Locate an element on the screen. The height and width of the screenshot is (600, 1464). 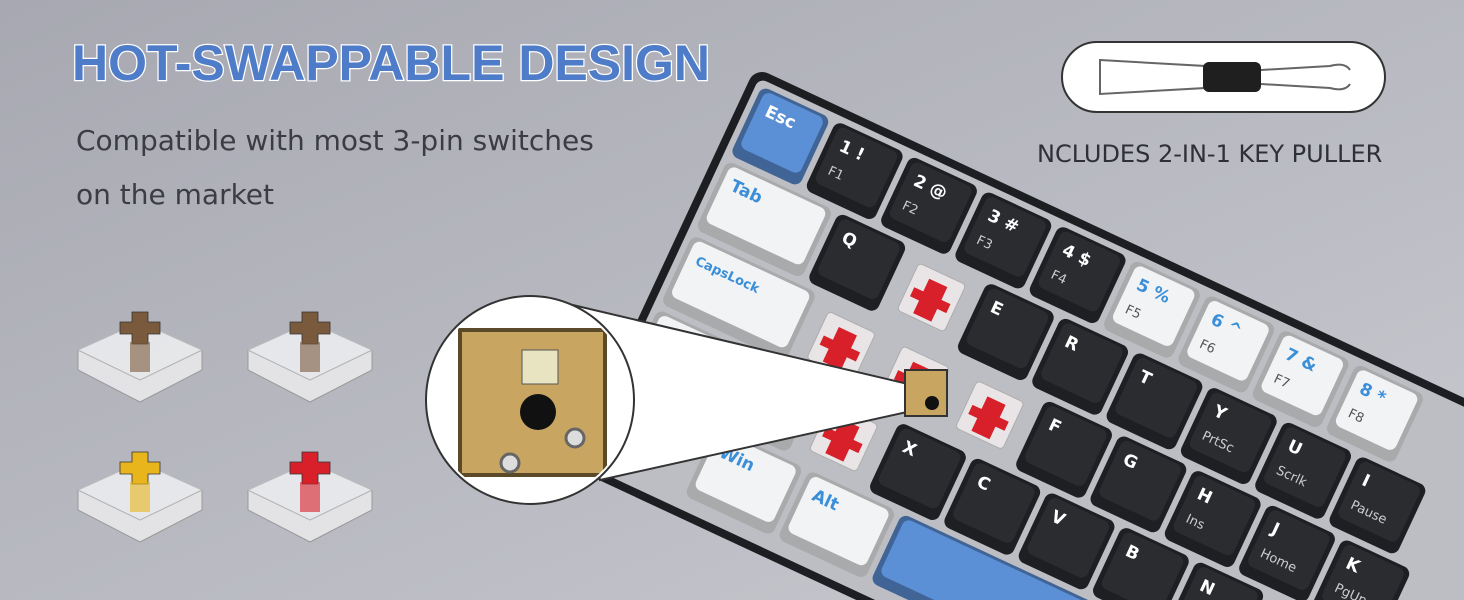
key-fn: F5 is located at coordinates (1133, 312).